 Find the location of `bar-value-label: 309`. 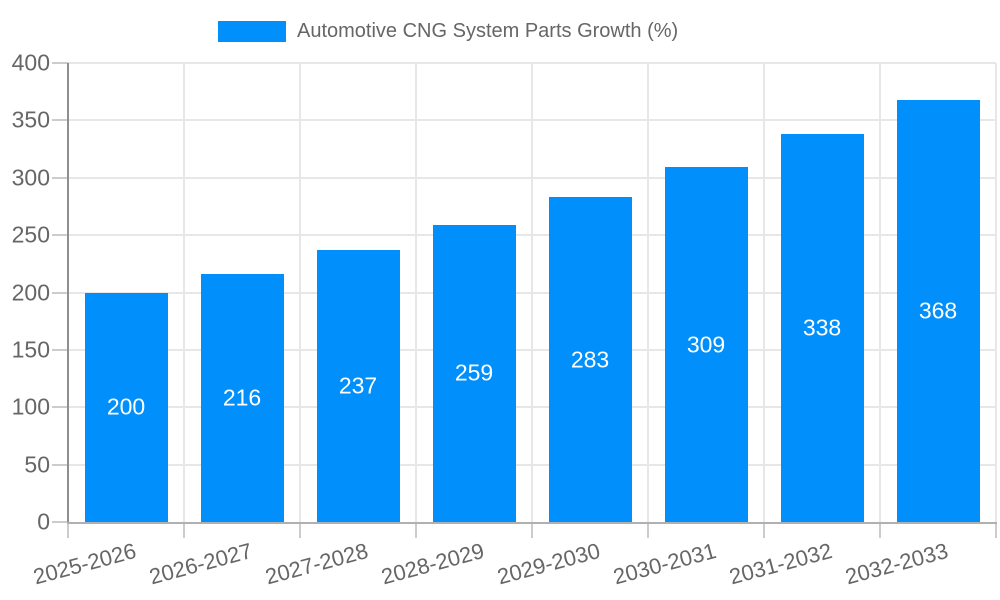

bar-value-label: 309 is located at coordinates (706, 344).